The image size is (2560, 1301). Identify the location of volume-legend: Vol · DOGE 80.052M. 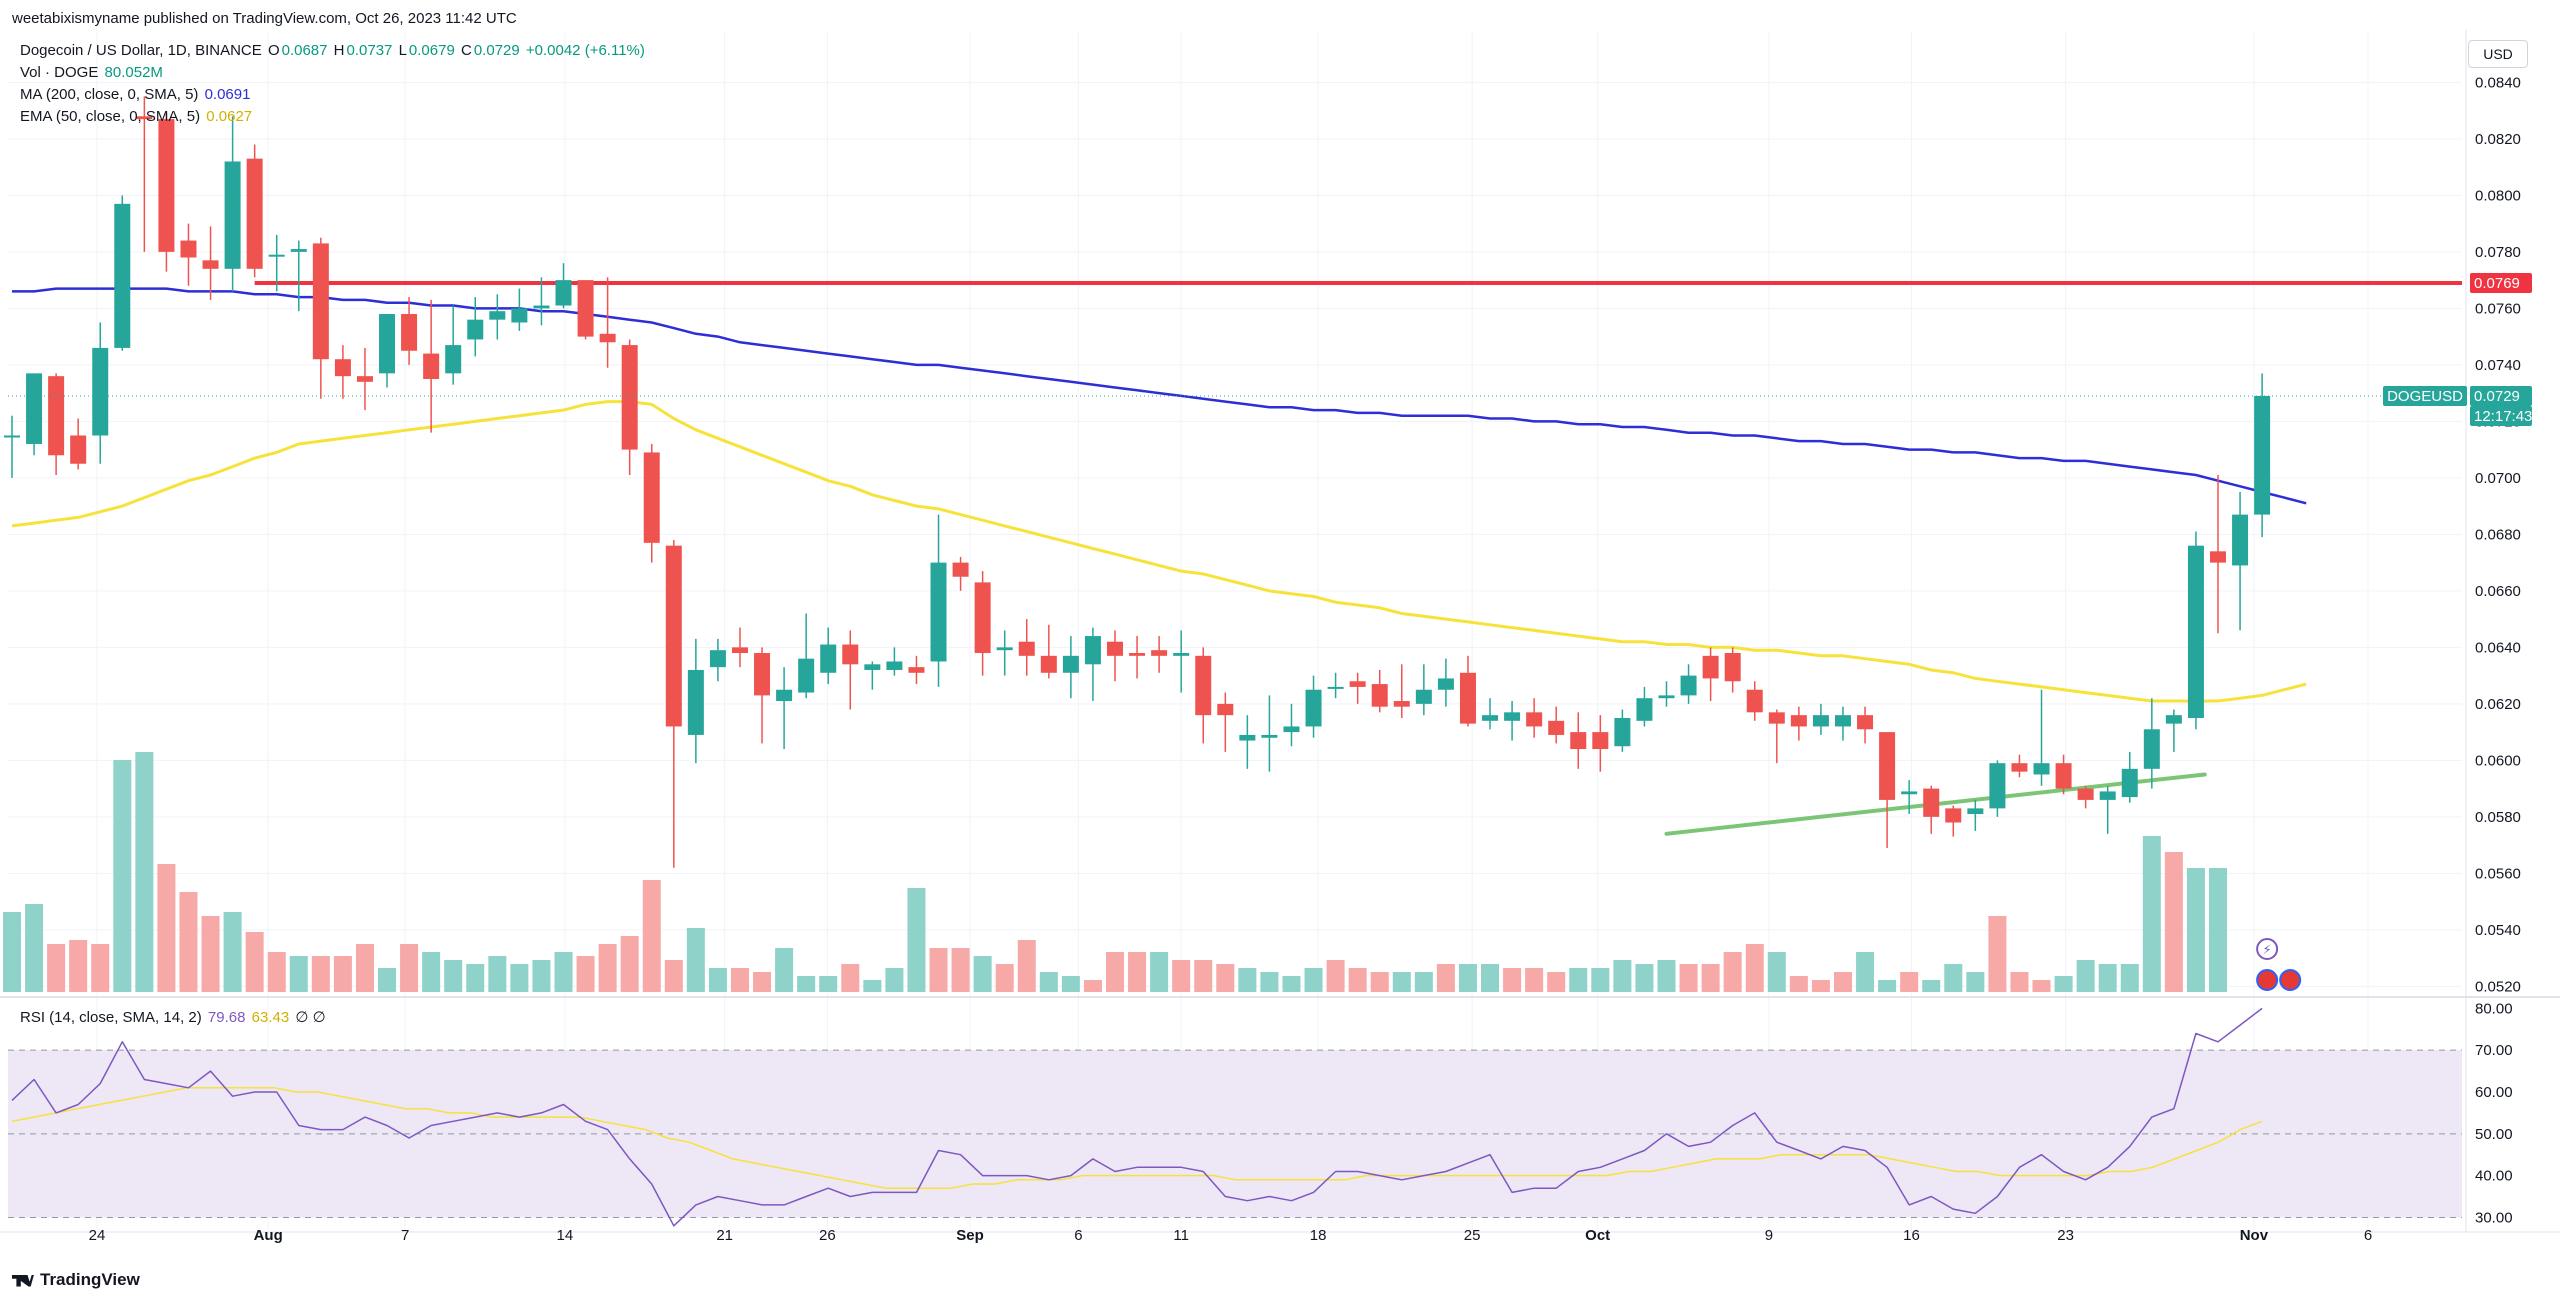
(92, 72).